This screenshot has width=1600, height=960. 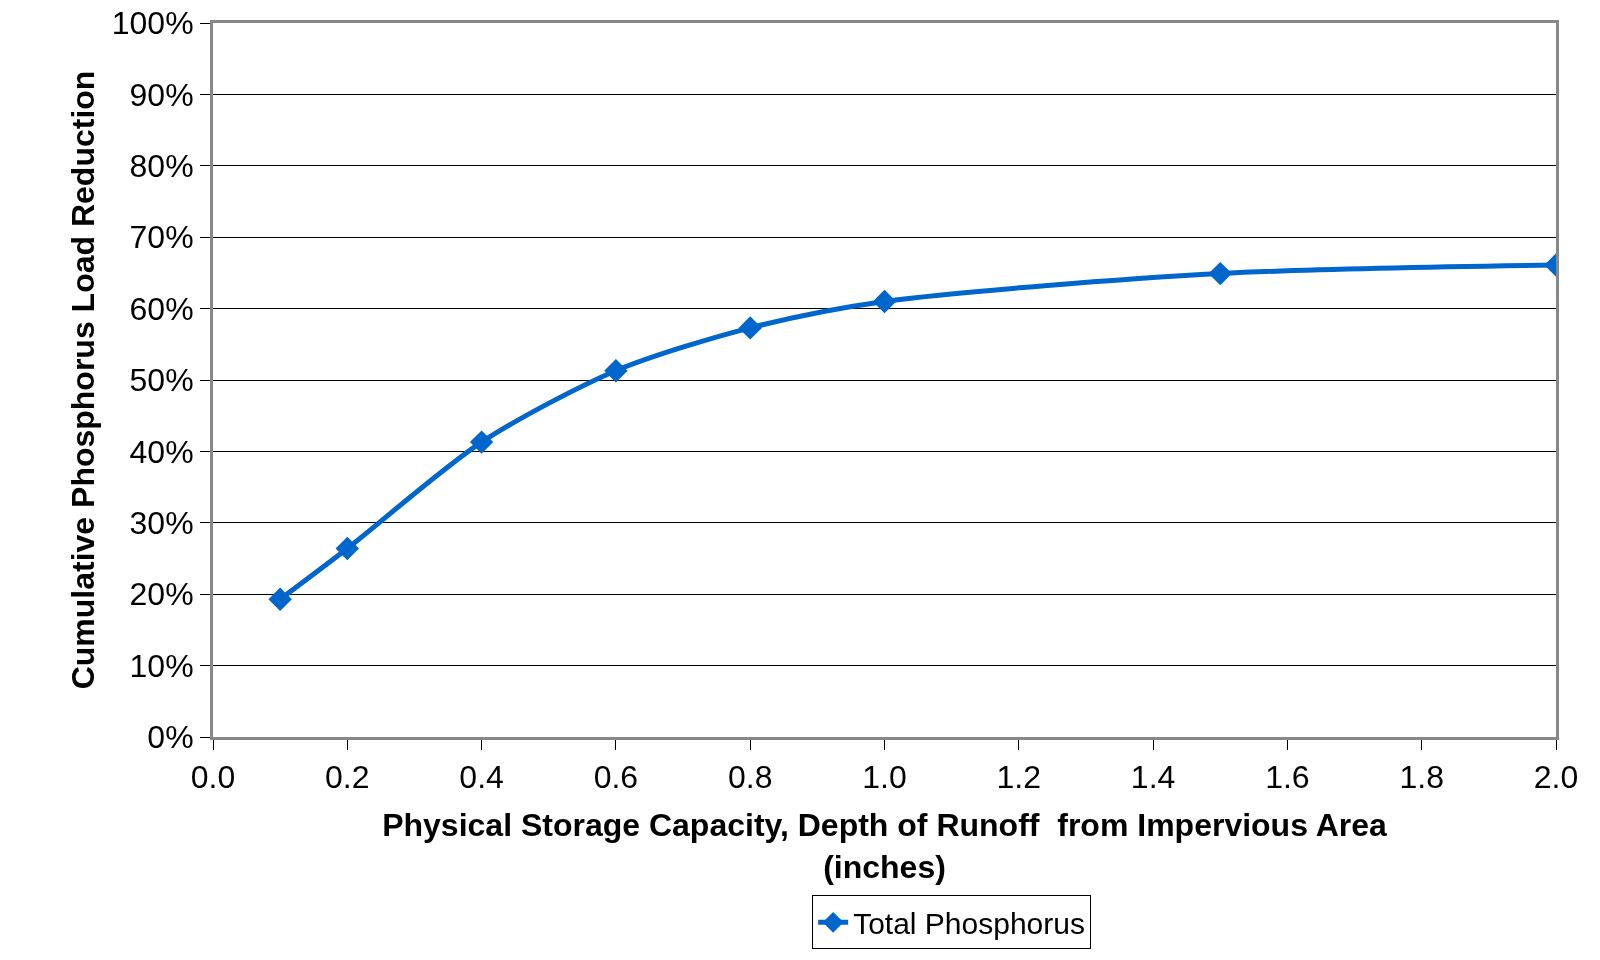 What do you see at coordinates (750, 777) in the screenshot?
I see `x-tick-label: 0.8` at bounding box center [750, 777].